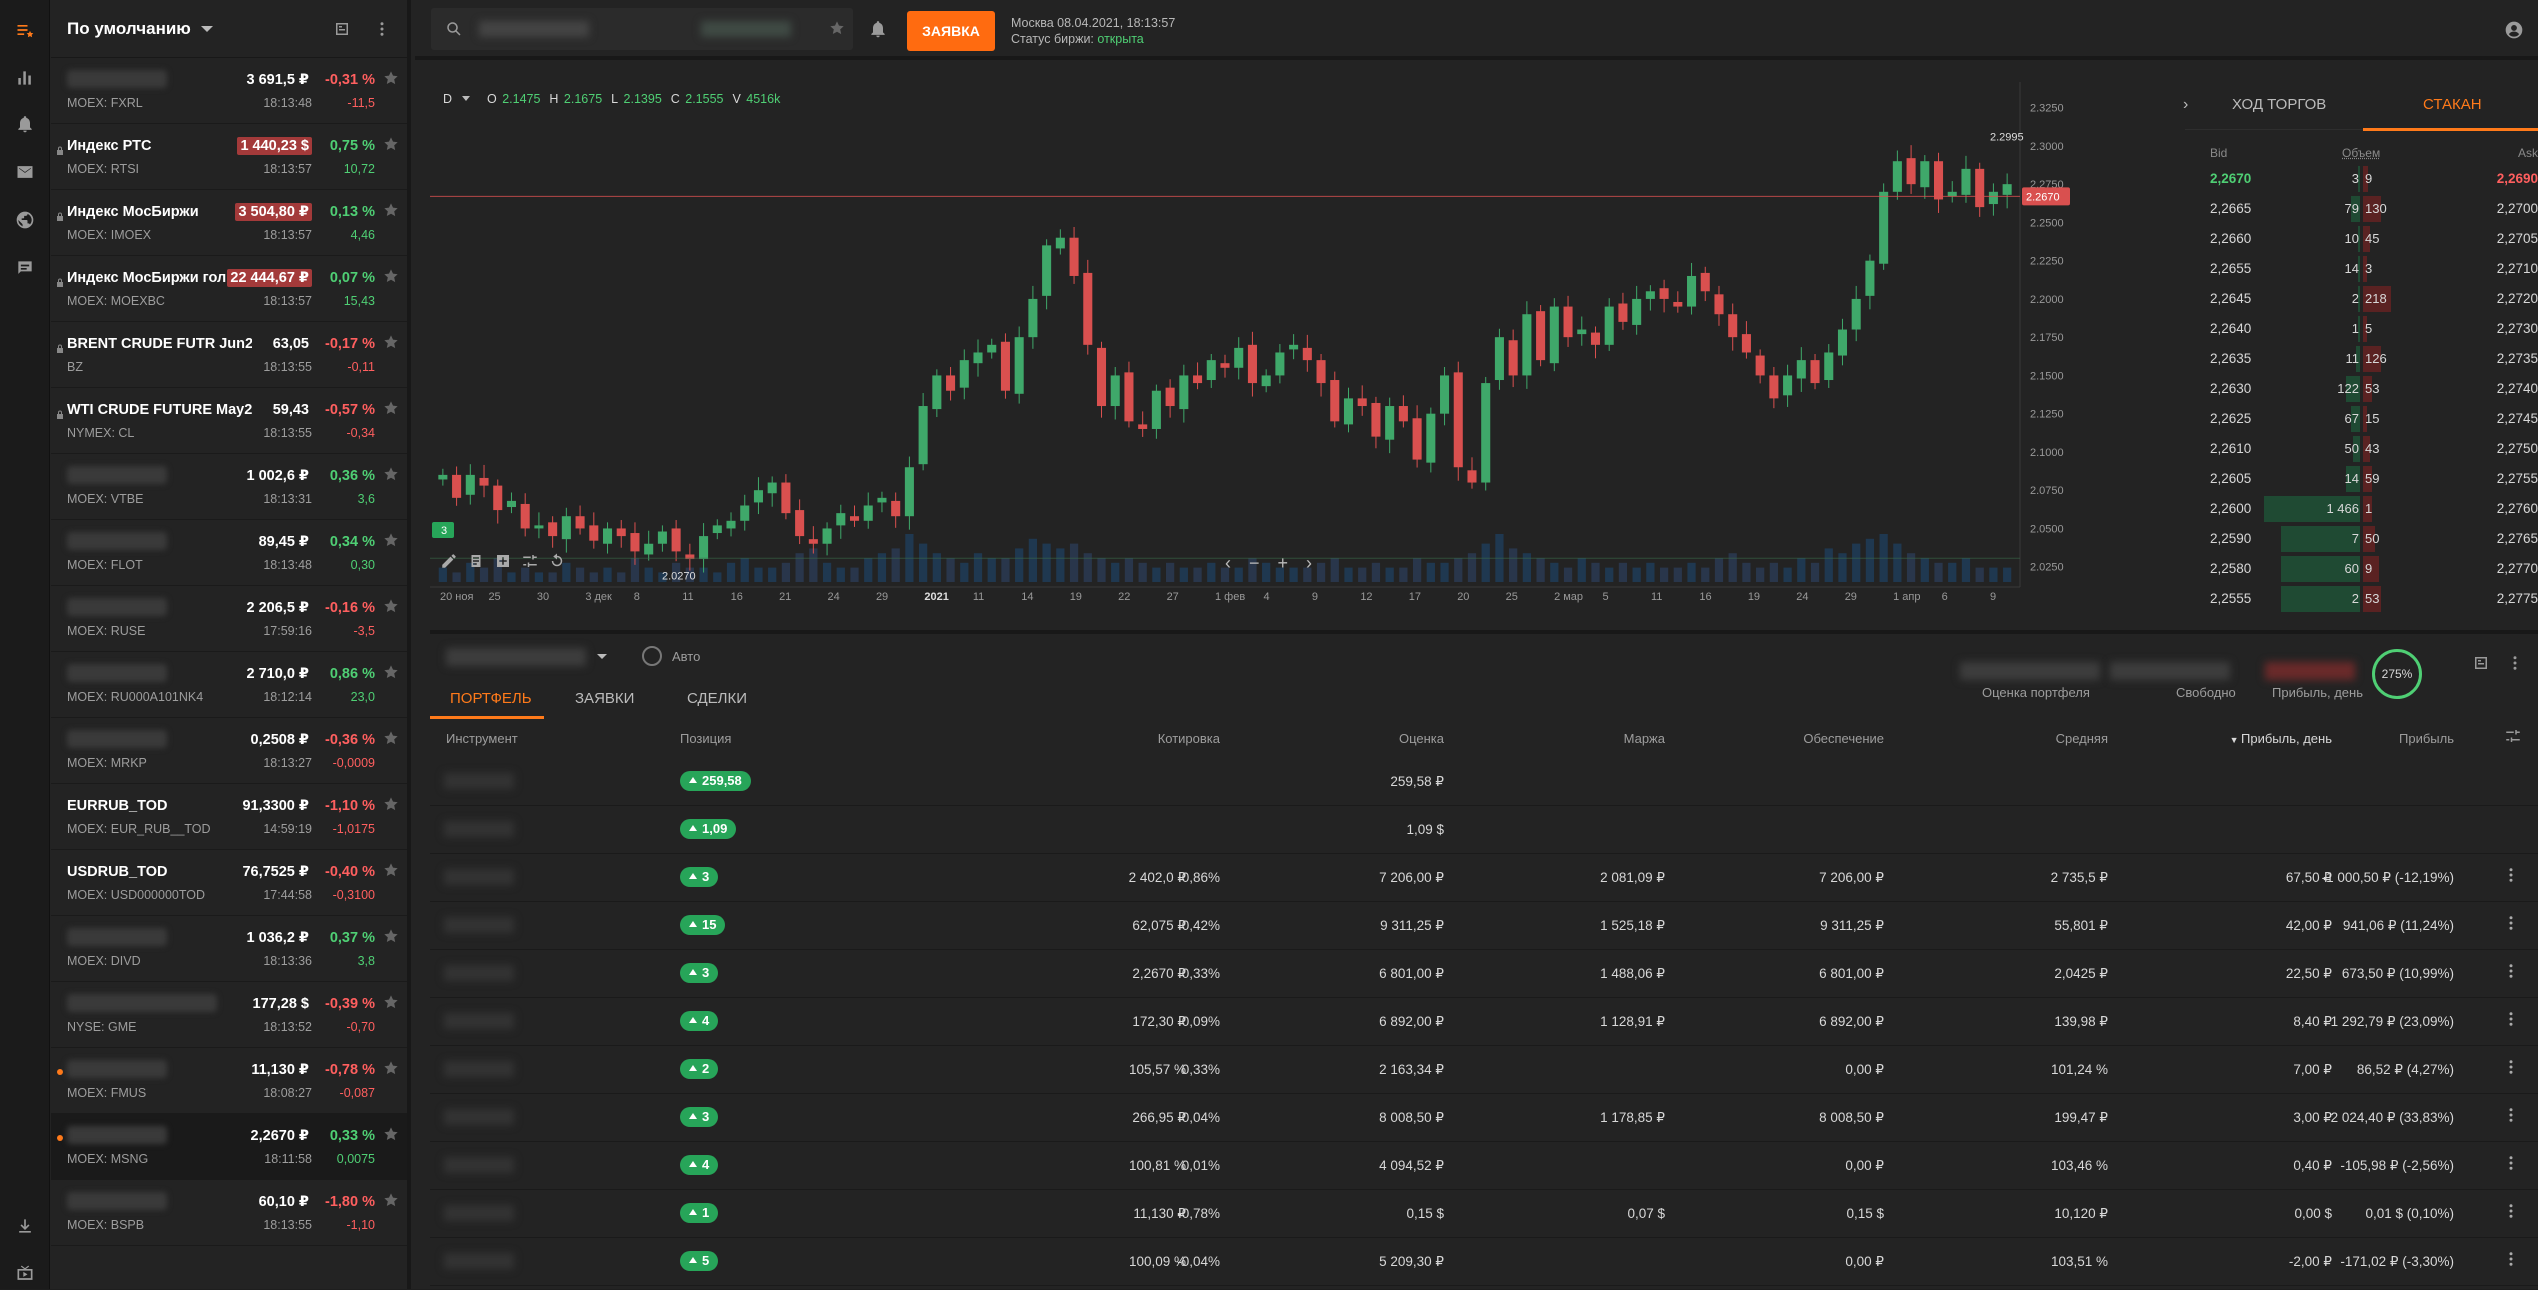 The width and height of the screenshot is (2538, 1290). Describe the element at coordinates (2361, 569) in the screenshot. I see `order-book-row: 2,2580 60 9 2,2770` at that location.